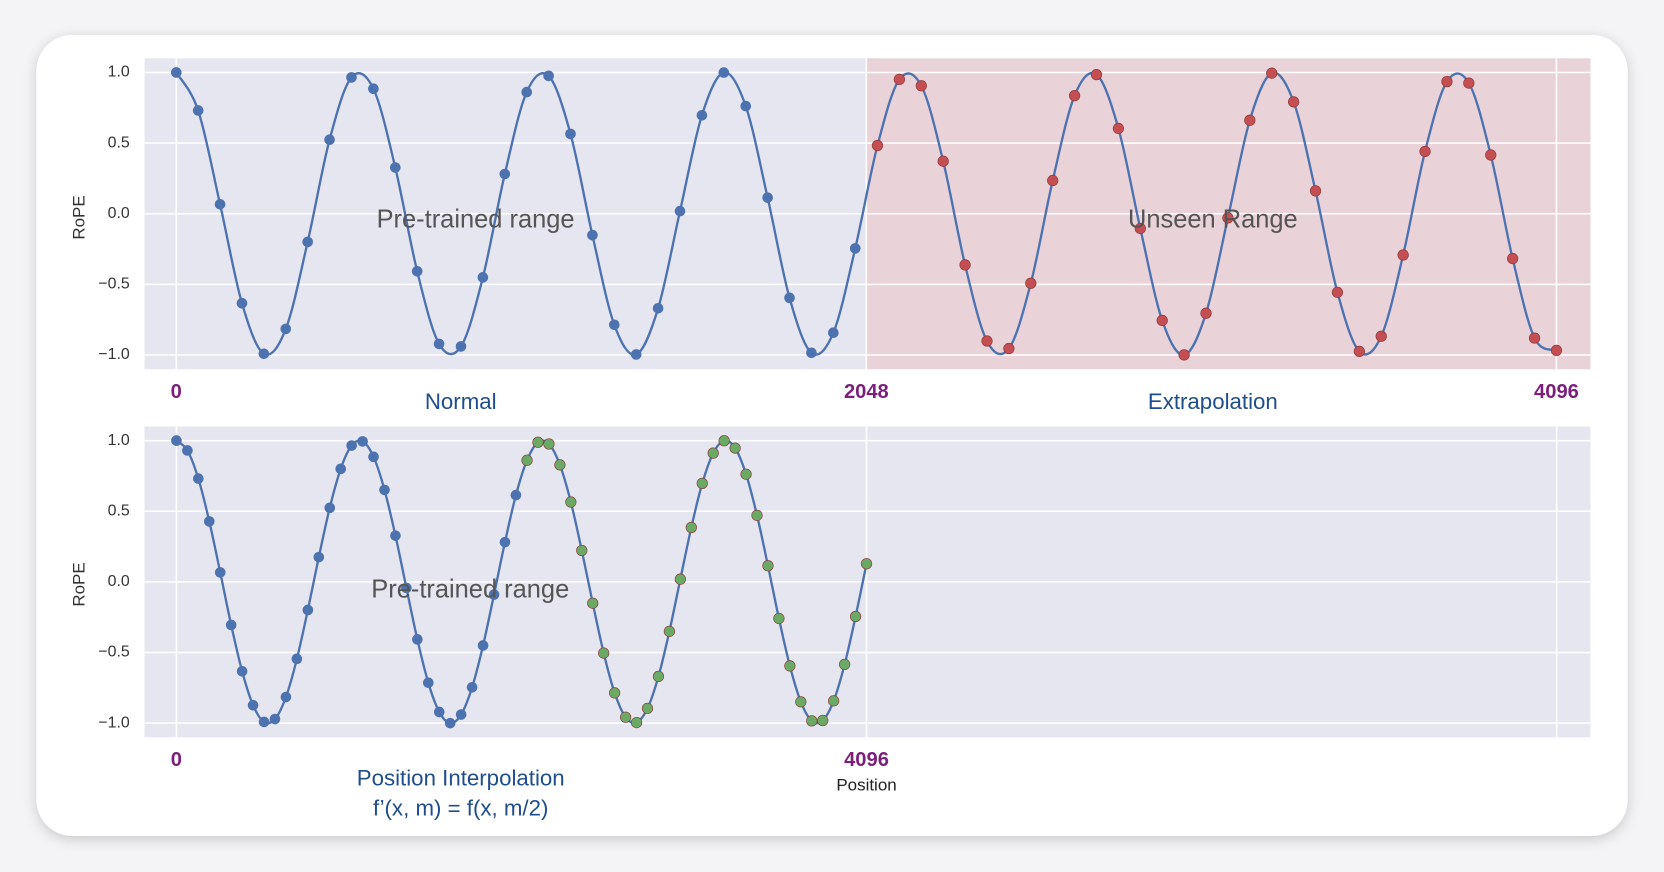  I want to click on annotation: Extrapolation, so click(1213, 401).